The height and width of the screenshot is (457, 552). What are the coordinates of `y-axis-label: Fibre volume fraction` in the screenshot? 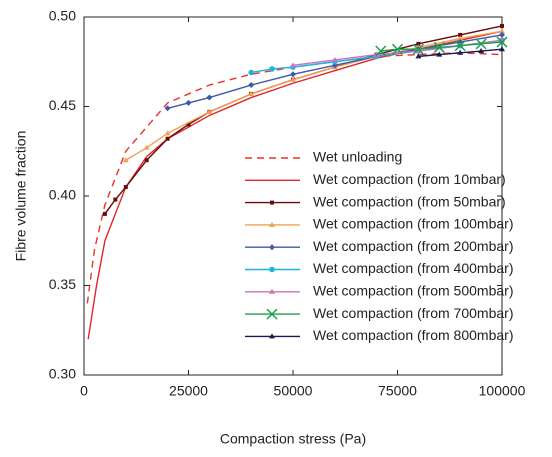 It's located at (21, 196).